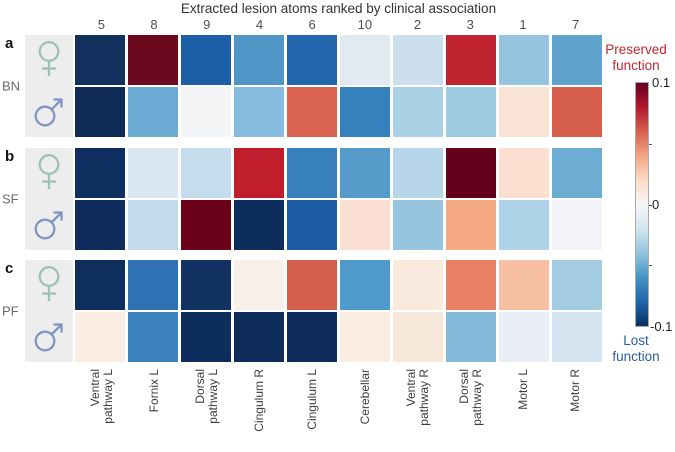  I want to click on column-rank-label: 1, so click(523, 24).